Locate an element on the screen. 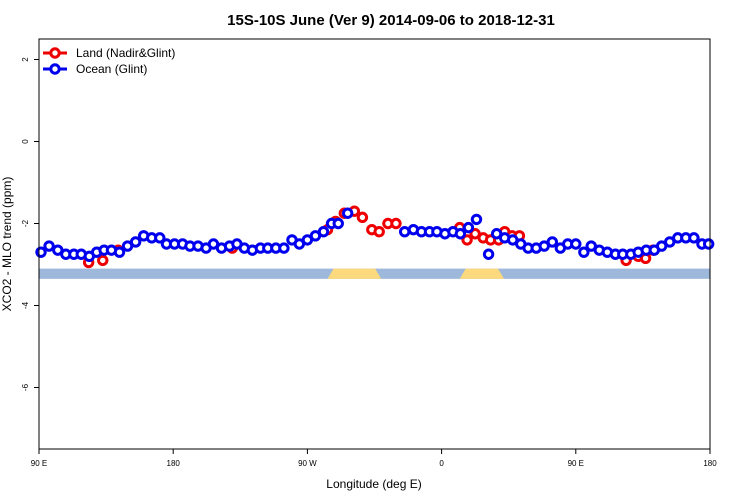 The height and width of the screenshot is (500, 750). legend-land-label: Land (Nadir&Glint) is located at coordinates (125, 53).